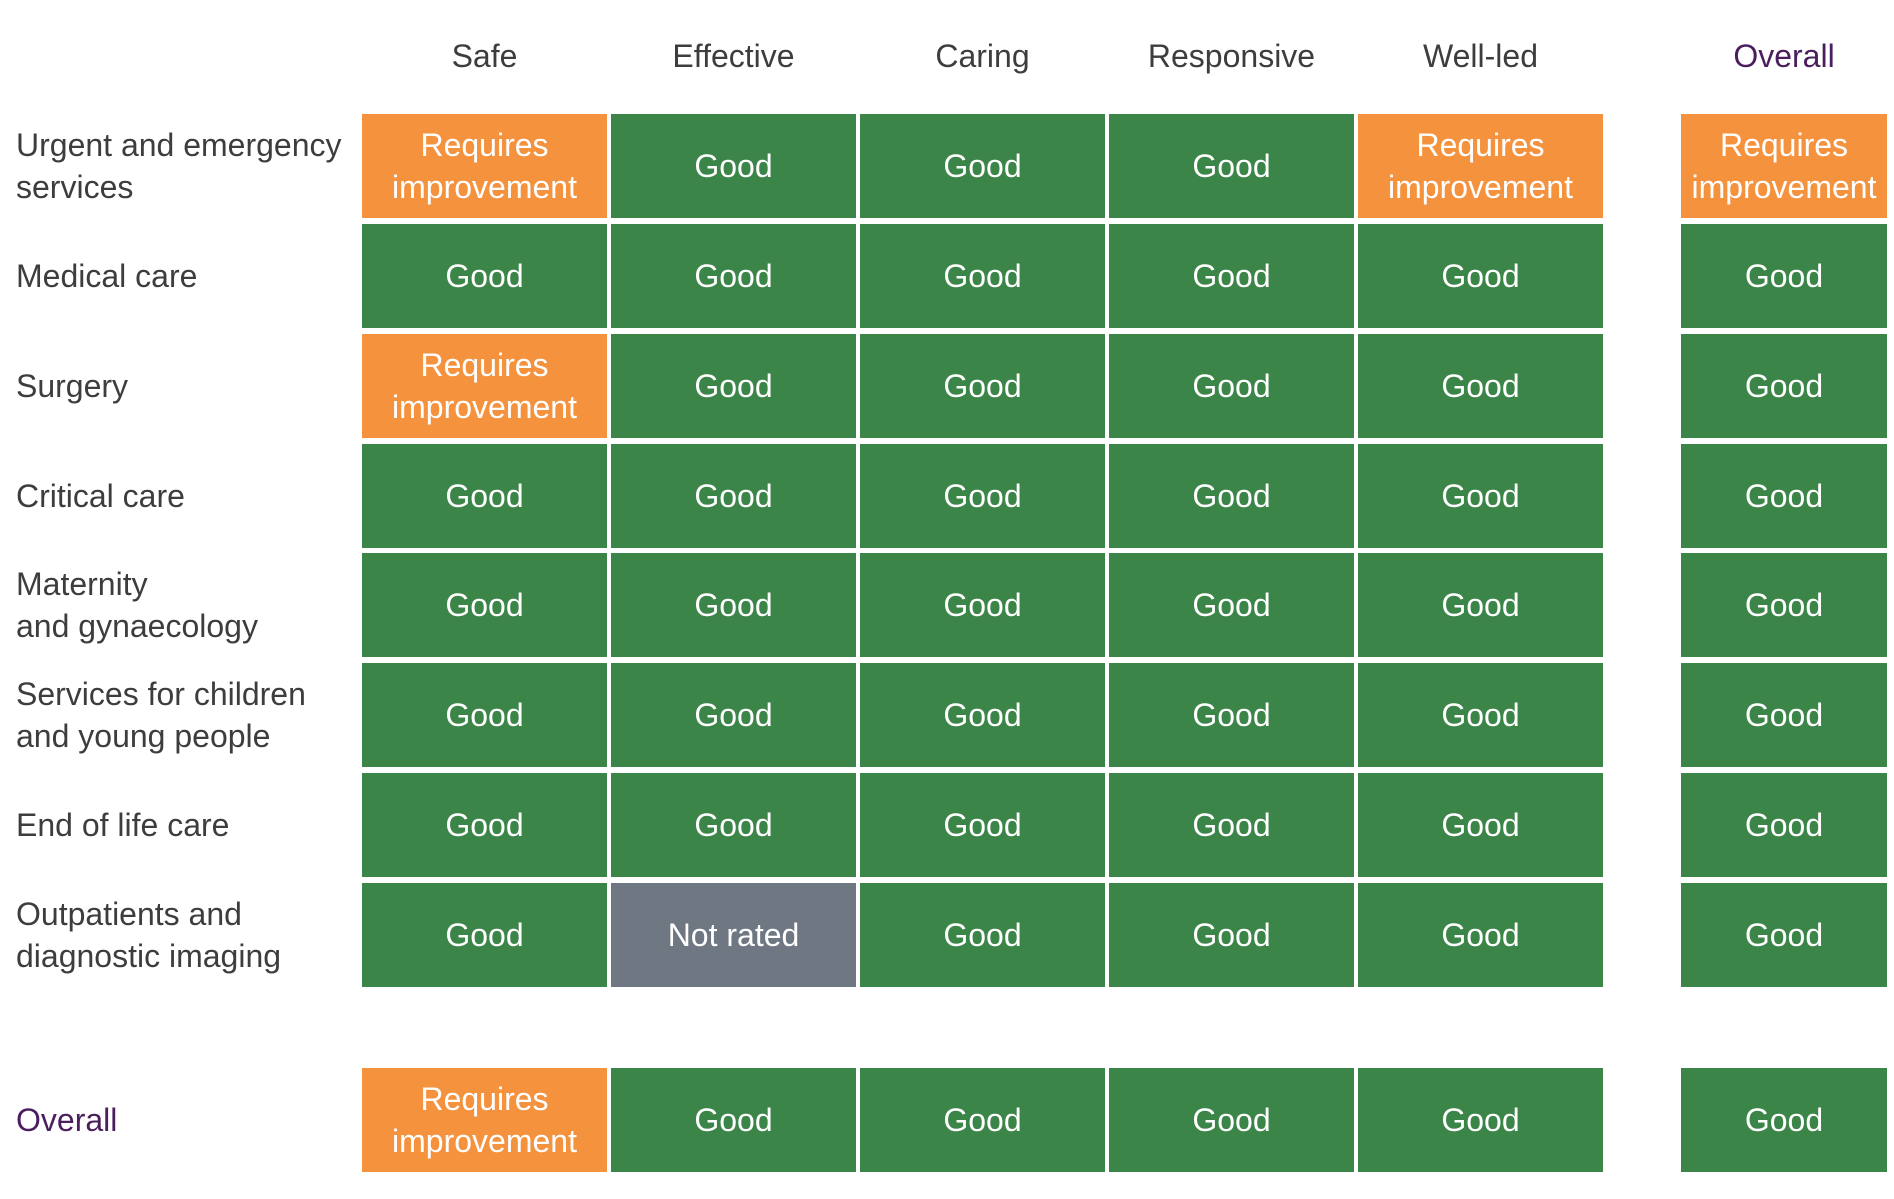  I want to click on rating-cell-services-for-children-and-young-people-overall: Good, so click(1784, 715).